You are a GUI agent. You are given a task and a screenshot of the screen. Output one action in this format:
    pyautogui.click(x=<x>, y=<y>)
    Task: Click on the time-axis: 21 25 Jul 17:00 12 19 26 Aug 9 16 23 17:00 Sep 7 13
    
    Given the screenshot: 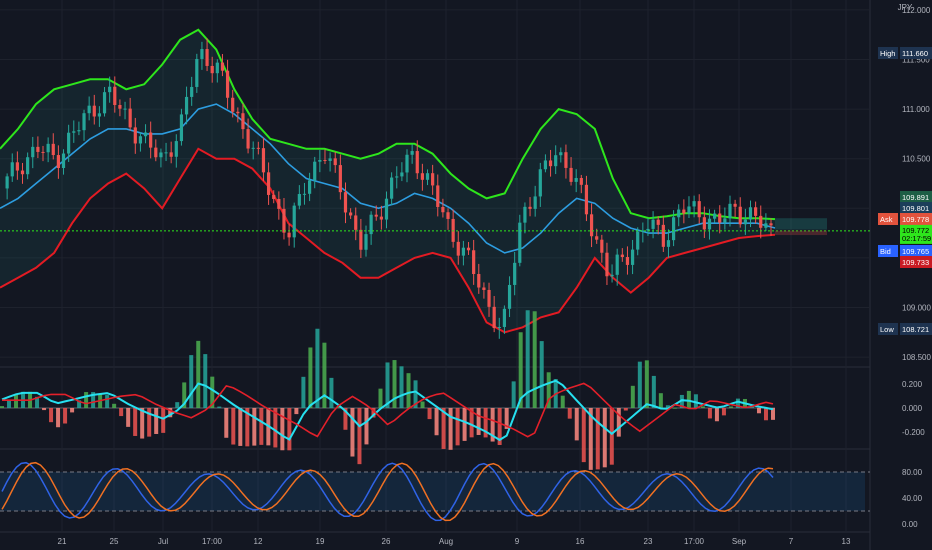 What is the action you would take?
    pyautogui.click(x=454, y=541)
    